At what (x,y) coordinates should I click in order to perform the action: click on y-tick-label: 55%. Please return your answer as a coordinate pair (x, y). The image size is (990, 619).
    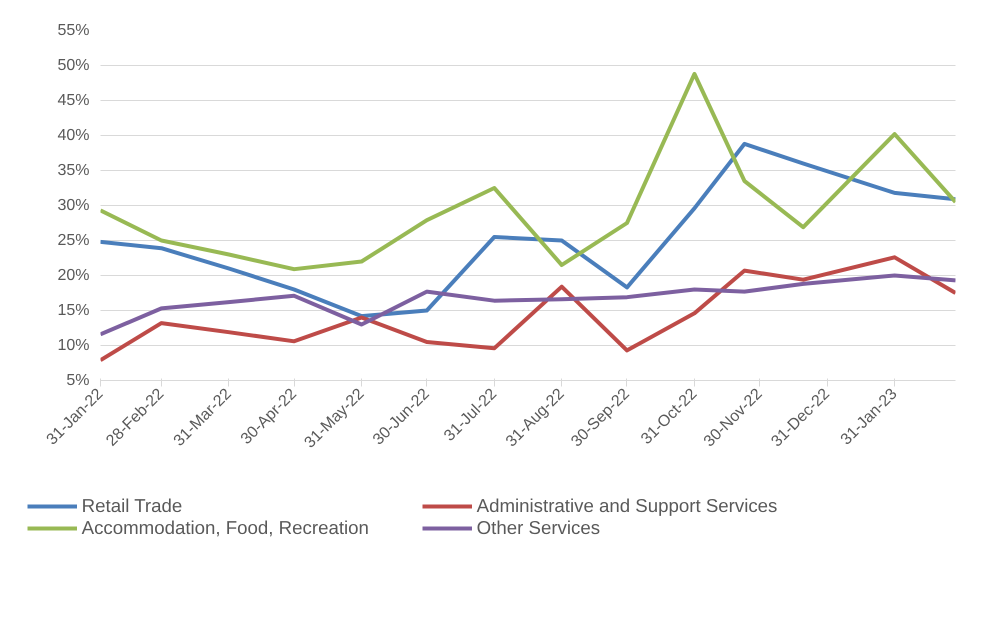
    Looking at the image, I should click on (73, 30).